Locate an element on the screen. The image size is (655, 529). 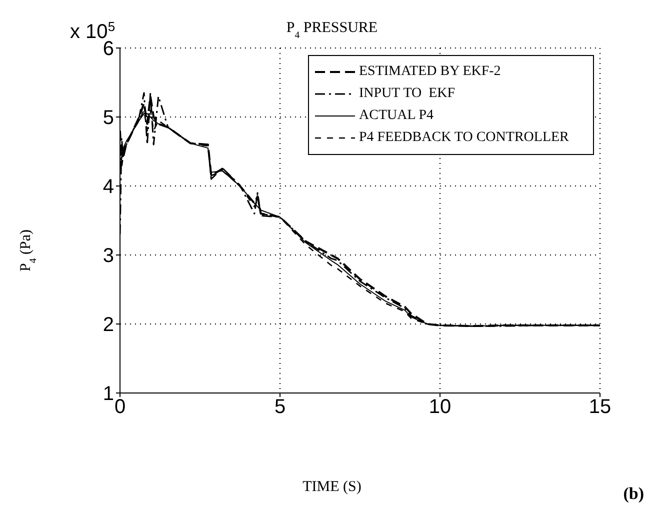
y-tick-label: 3 is located at coordinates (108, 256).